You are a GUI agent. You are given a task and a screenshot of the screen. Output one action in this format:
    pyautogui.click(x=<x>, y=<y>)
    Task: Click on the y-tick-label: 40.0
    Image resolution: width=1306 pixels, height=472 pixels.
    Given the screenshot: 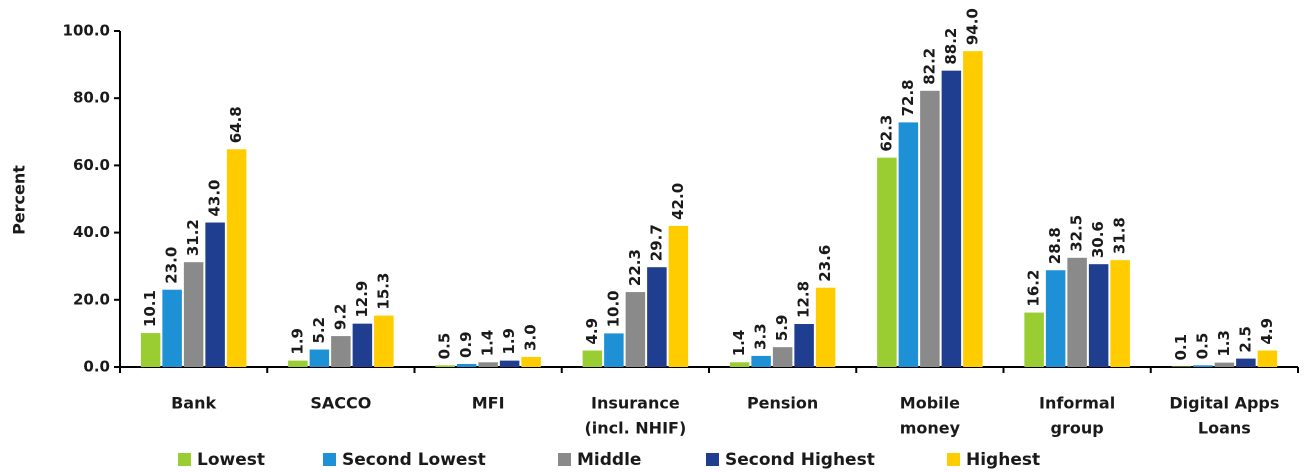 What is the action you would take?
    pyautogui.click(x=91, y=232)
    